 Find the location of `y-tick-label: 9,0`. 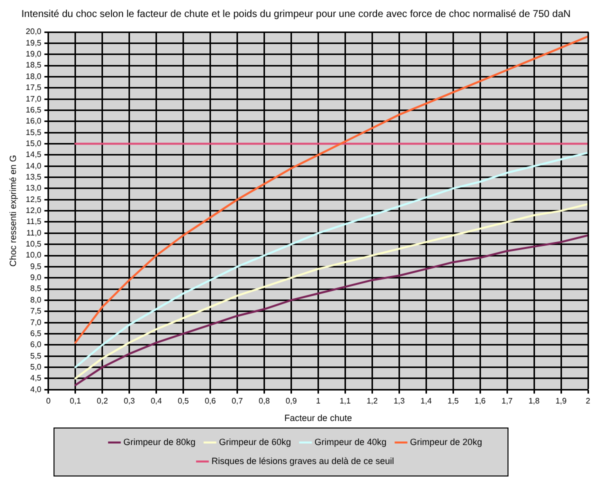

y-tick-label: 9,0 is located at coordinates (36, 277).